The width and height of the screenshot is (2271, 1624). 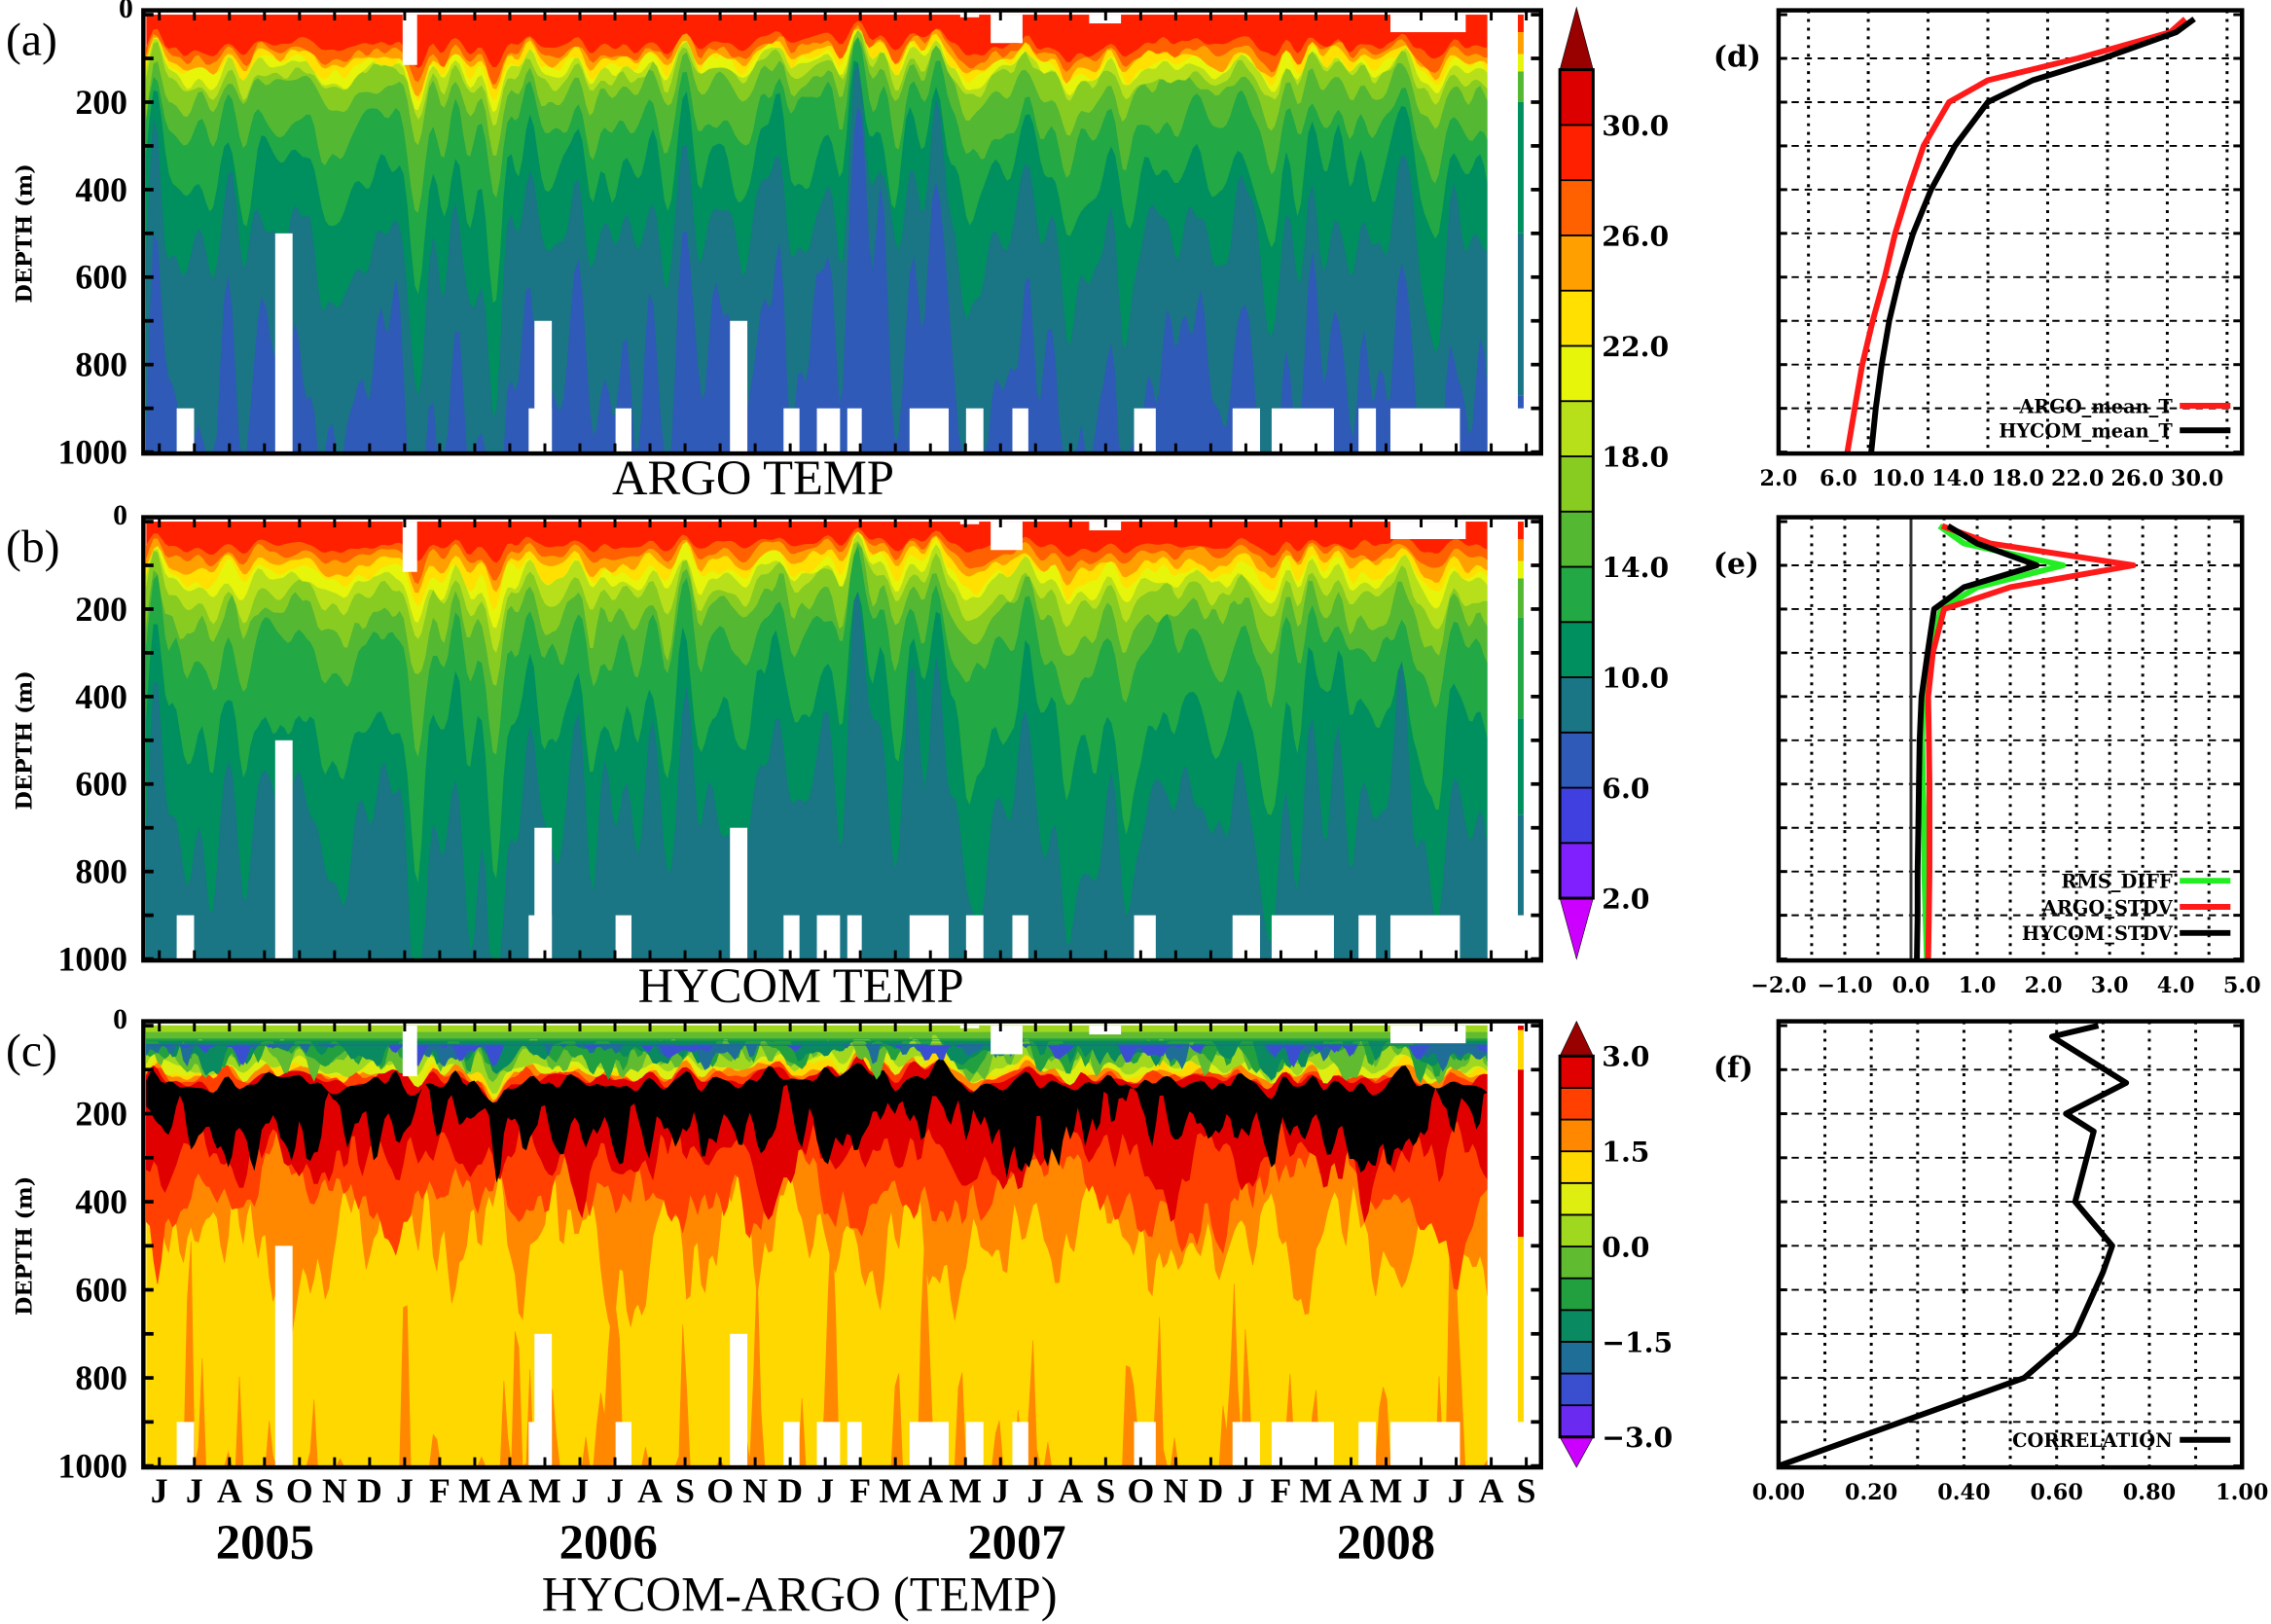 I want to click on panel-label-f: (f), so click(x=1733, y=1069).